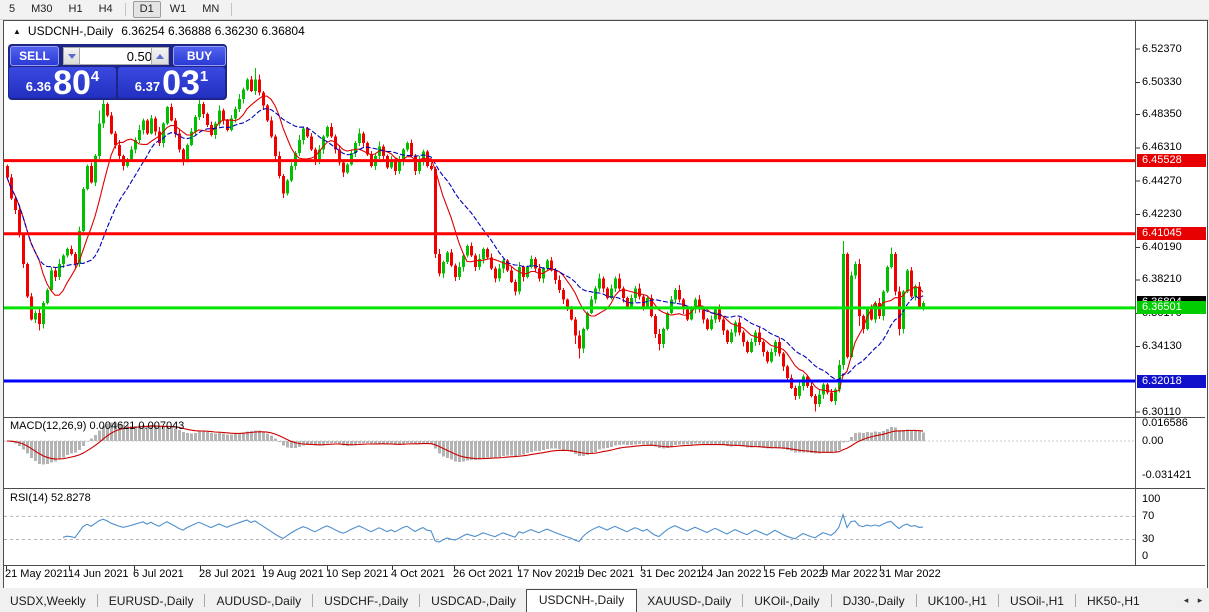  Describe the element at coordinates (671, 574) in the screenshot. I see `time-axis-tick: 31 Dec 2021` at that location.